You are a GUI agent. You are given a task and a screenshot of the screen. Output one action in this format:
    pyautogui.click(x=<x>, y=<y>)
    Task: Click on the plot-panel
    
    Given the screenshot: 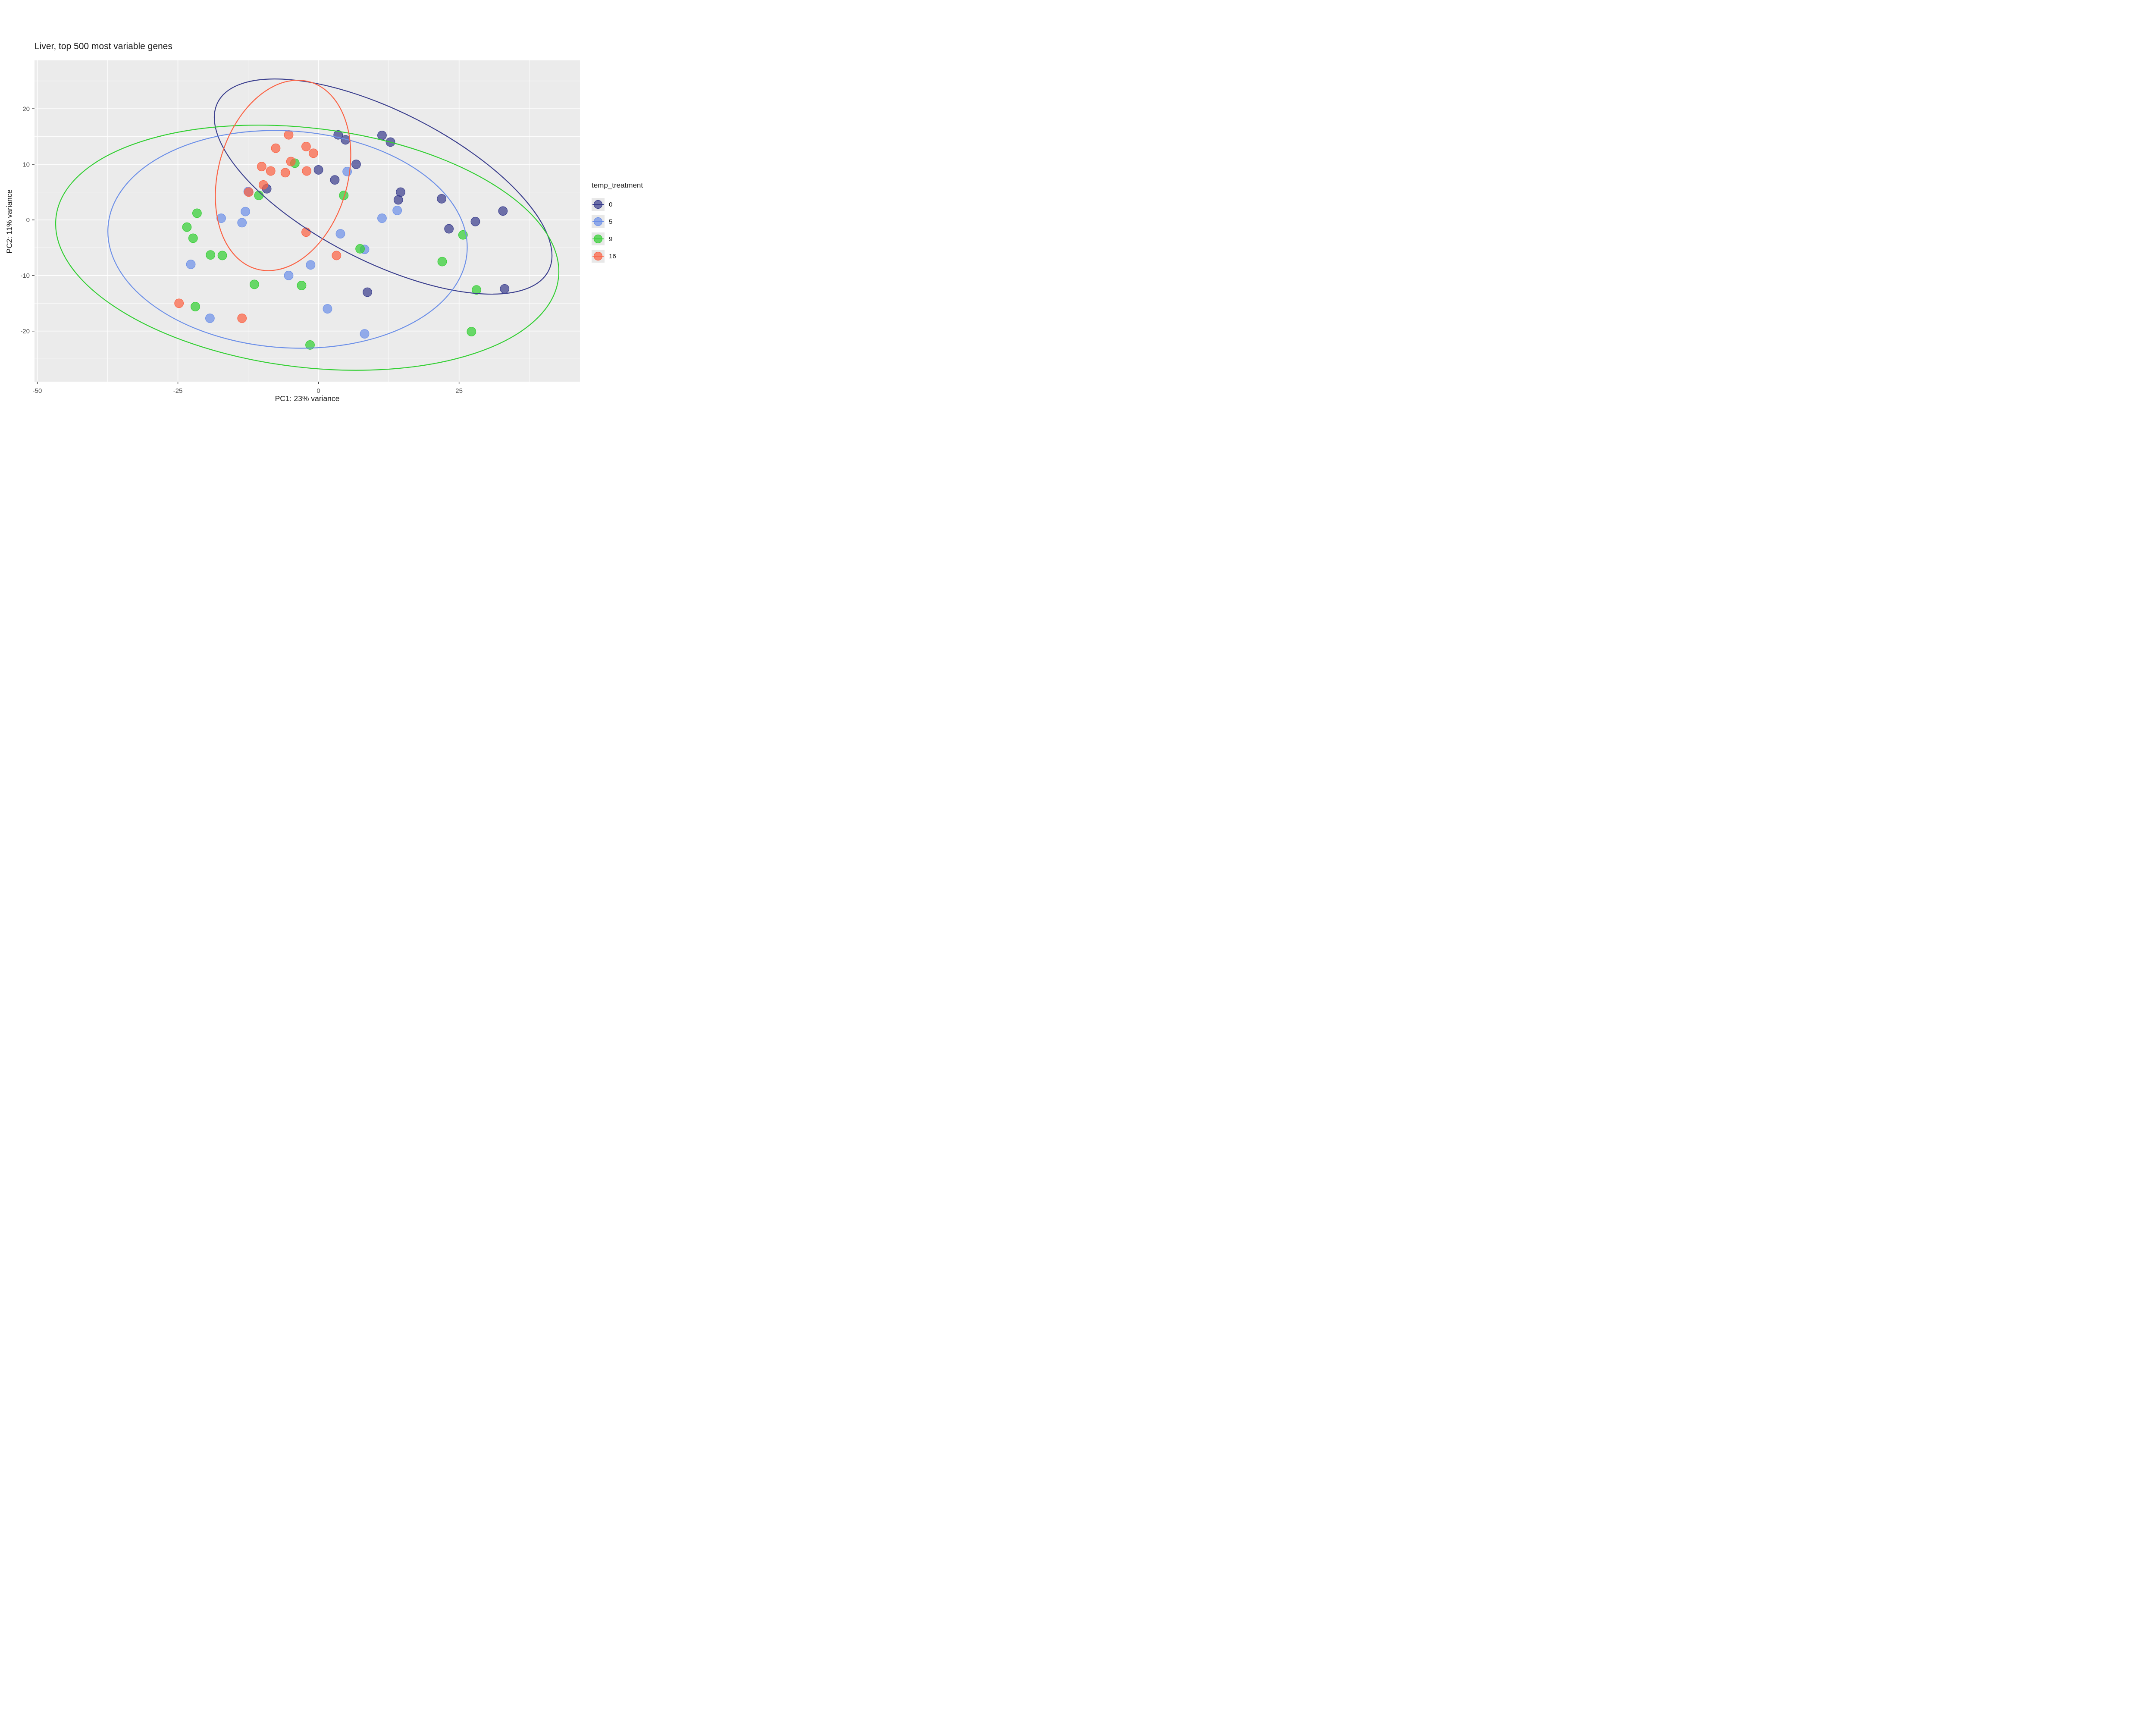 What is the action you would take?
    pyautogui.click(x=307, y=221)
    